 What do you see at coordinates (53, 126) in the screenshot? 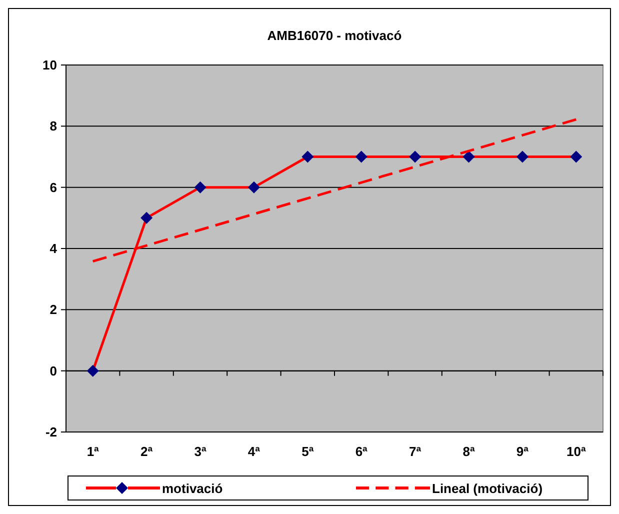
I see `y-tick-label: 8` at bounding box center [53, 126].